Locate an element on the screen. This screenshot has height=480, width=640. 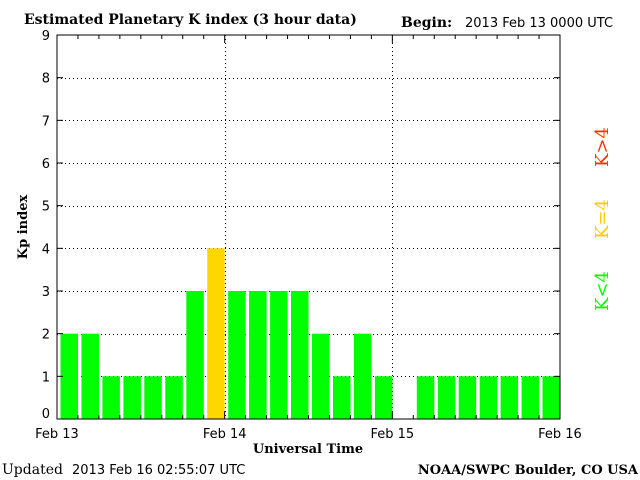
y-tick-label: 3 is located at coordinates (46, 292).